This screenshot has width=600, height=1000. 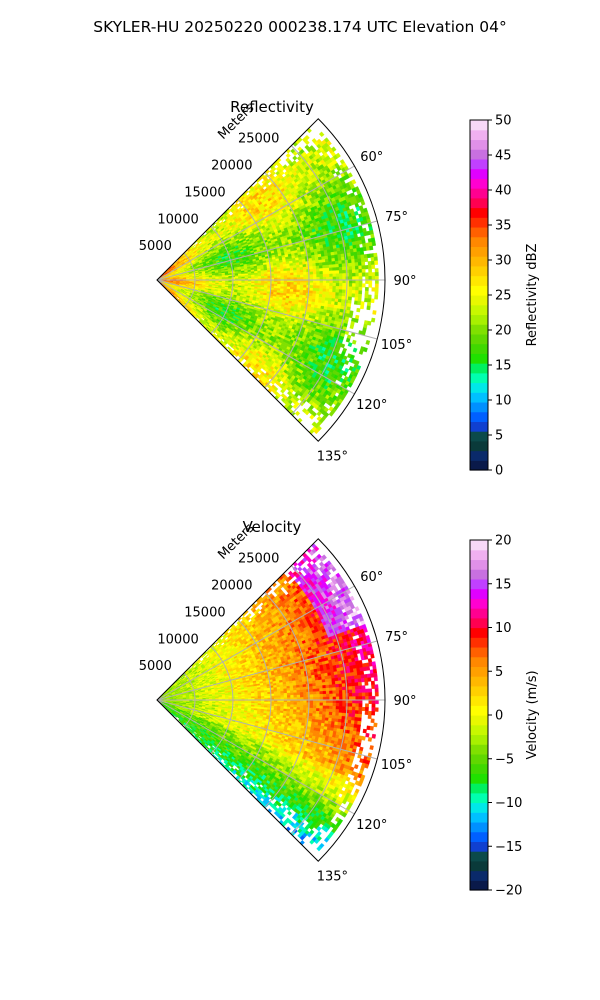 What do you see at coordinates (503, 366) in the screenshot?
I see `colorbar-tick-label: 15` at bounding box center [503, 366].